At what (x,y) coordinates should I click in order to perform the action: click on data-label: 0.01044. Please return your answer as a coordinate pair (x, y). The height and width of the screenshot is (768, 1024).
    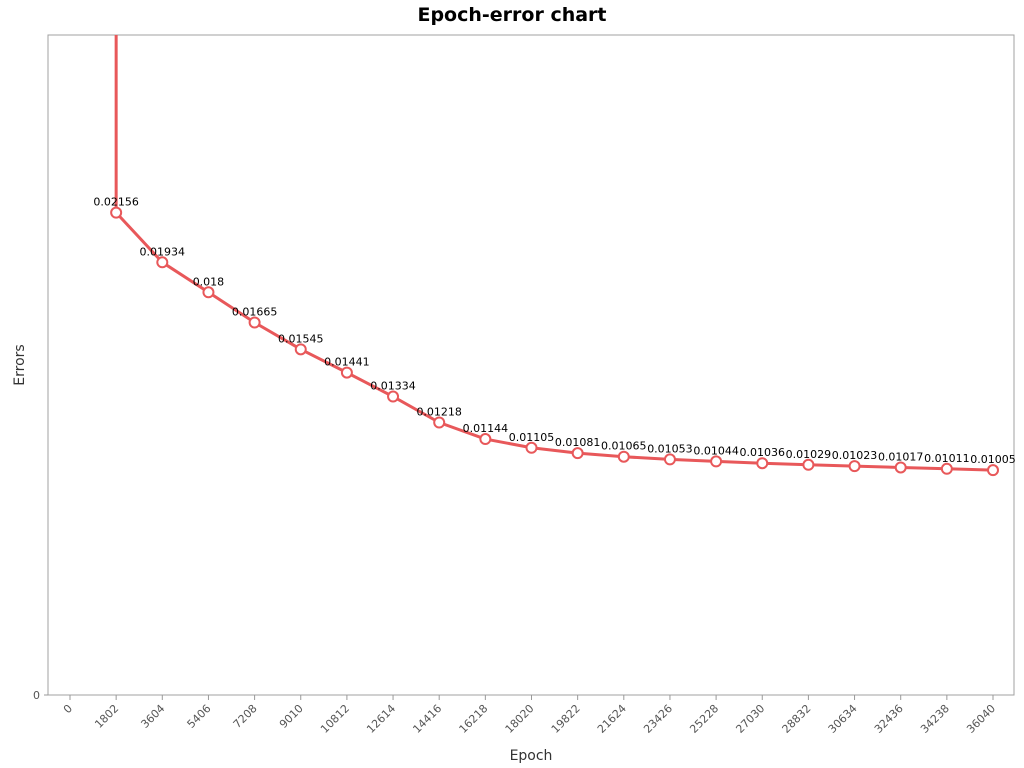
    Looking at the image, I should click on (716, 450).